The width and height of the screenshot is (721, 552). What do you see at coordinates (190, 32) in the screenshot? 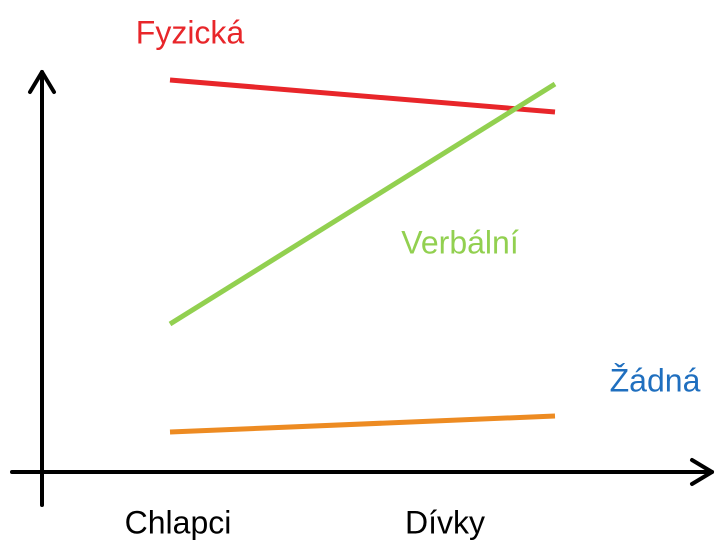
I see `series-label: Fyzická` at bounding box center [190, 32].